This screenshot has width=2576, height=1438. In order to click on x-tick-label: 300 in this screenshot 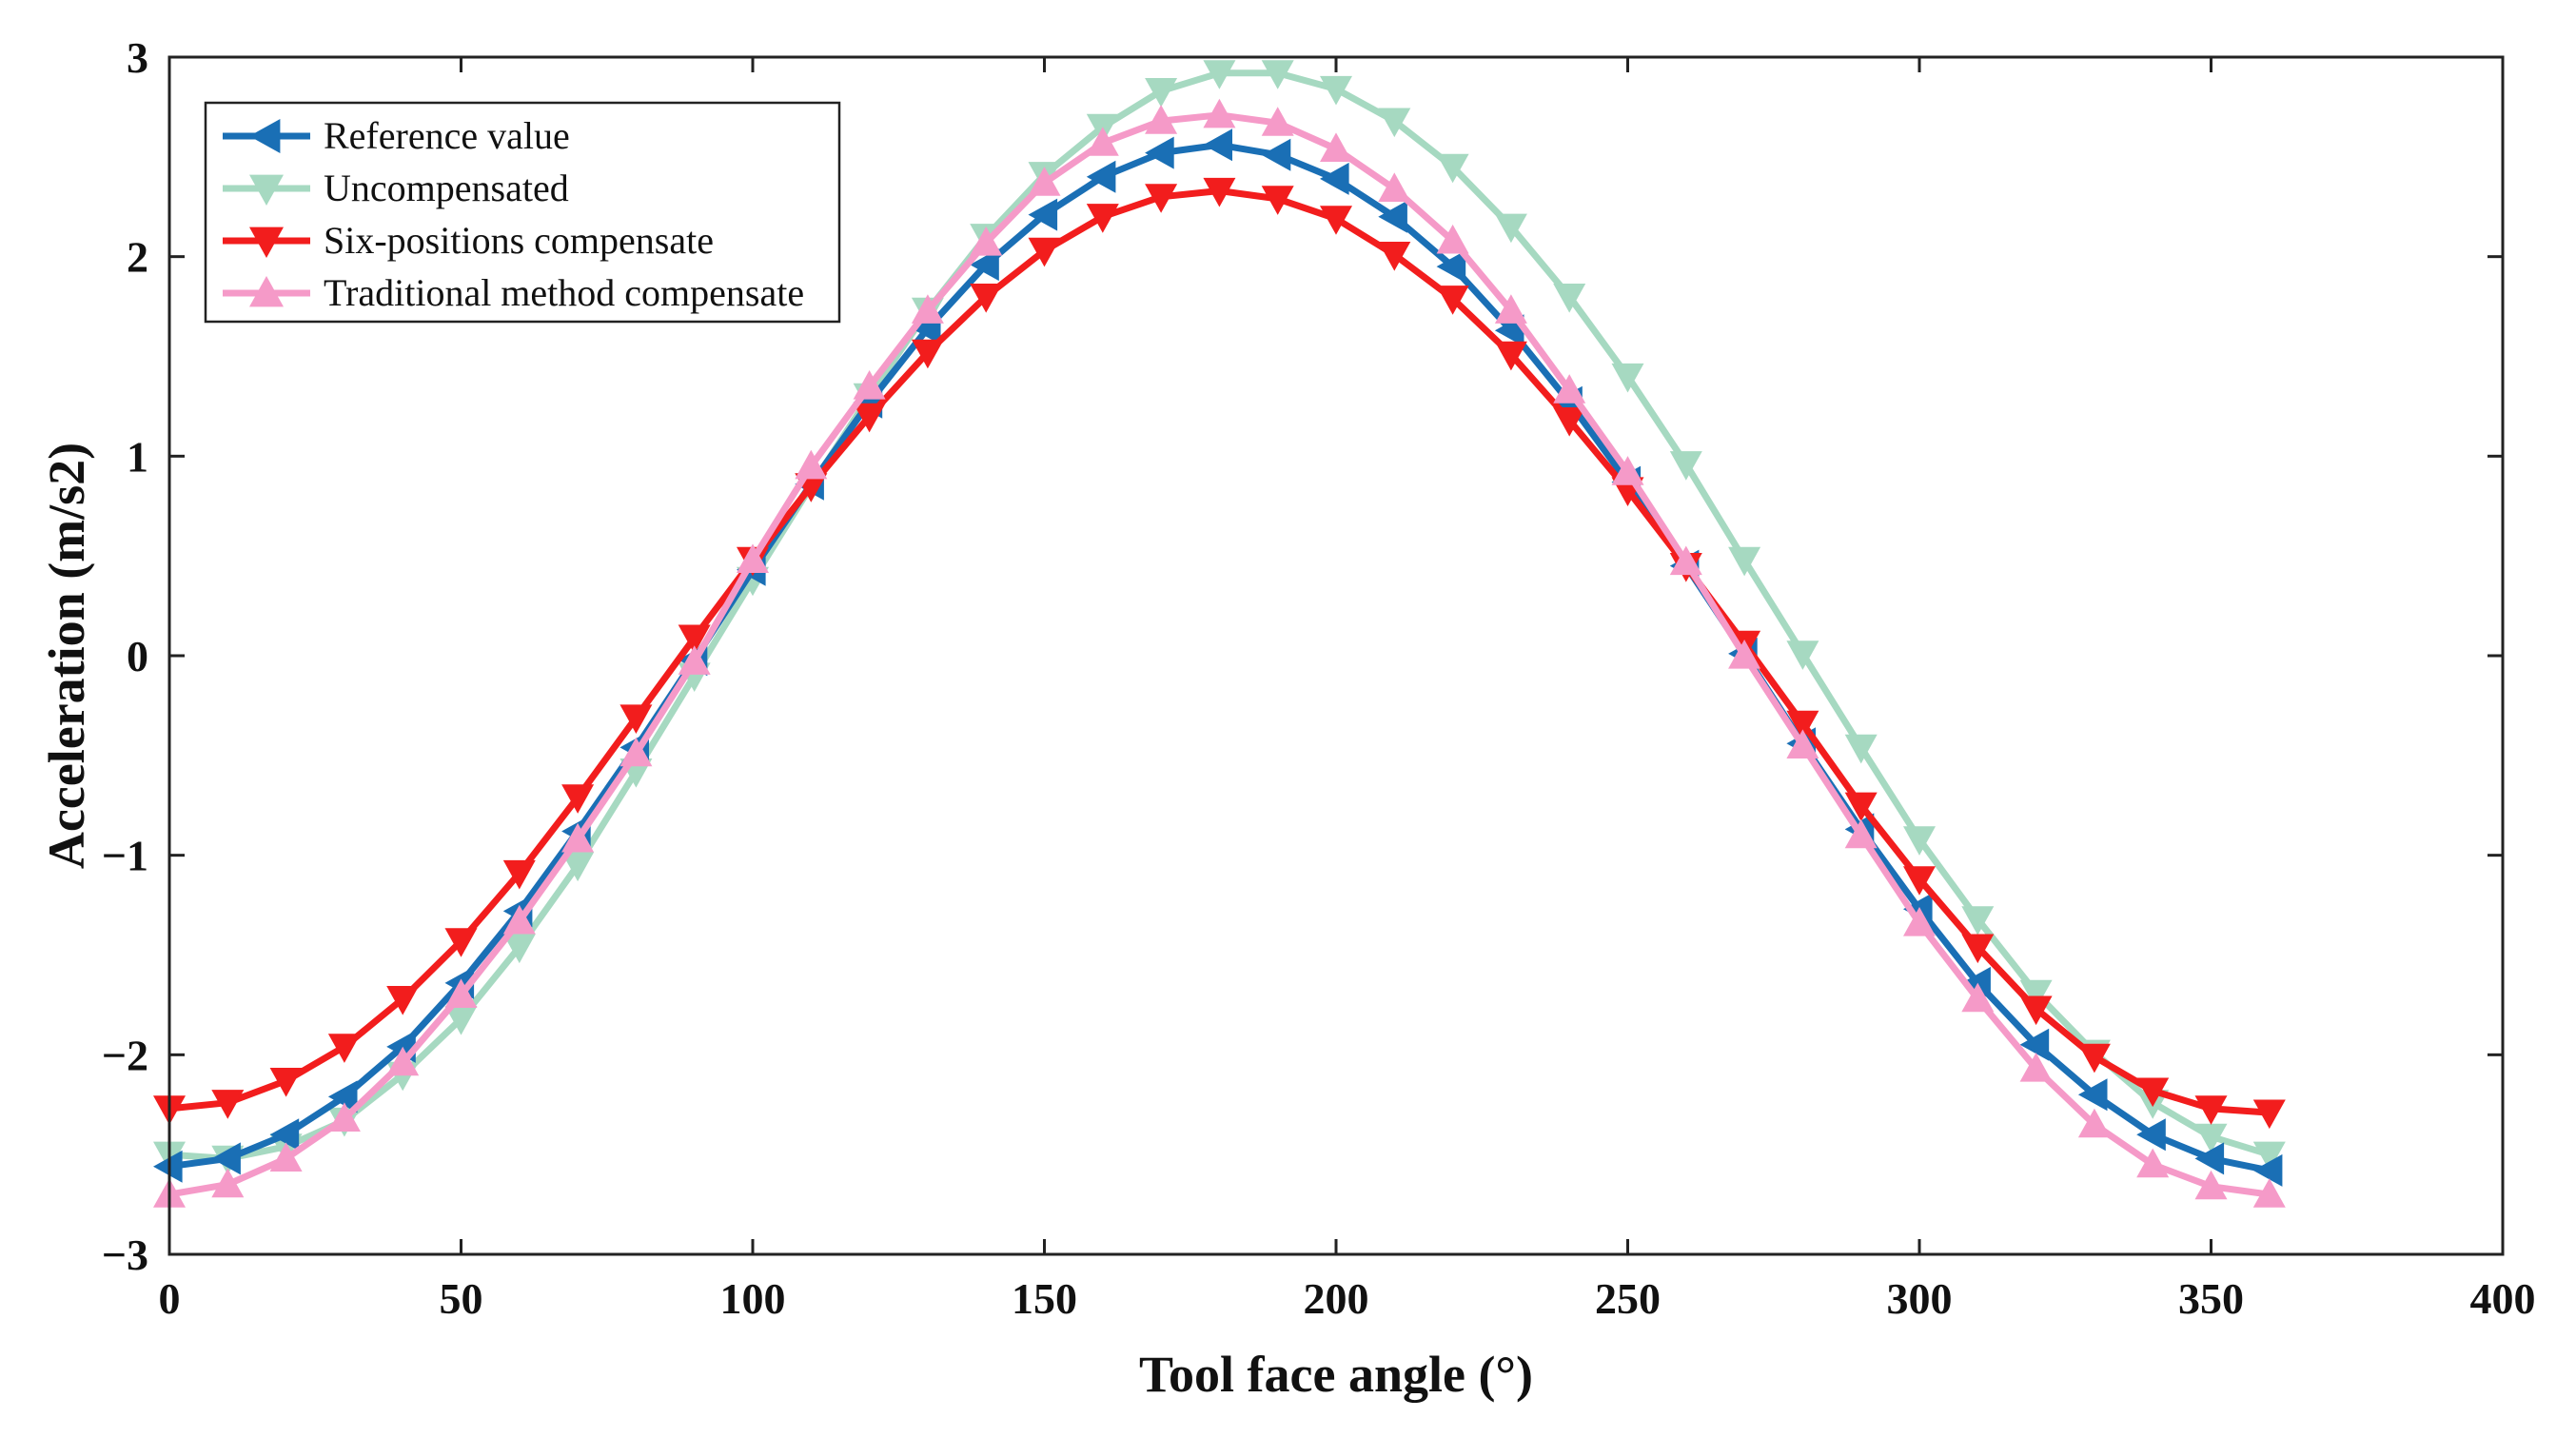, I will do `click(1920, 1298)`.